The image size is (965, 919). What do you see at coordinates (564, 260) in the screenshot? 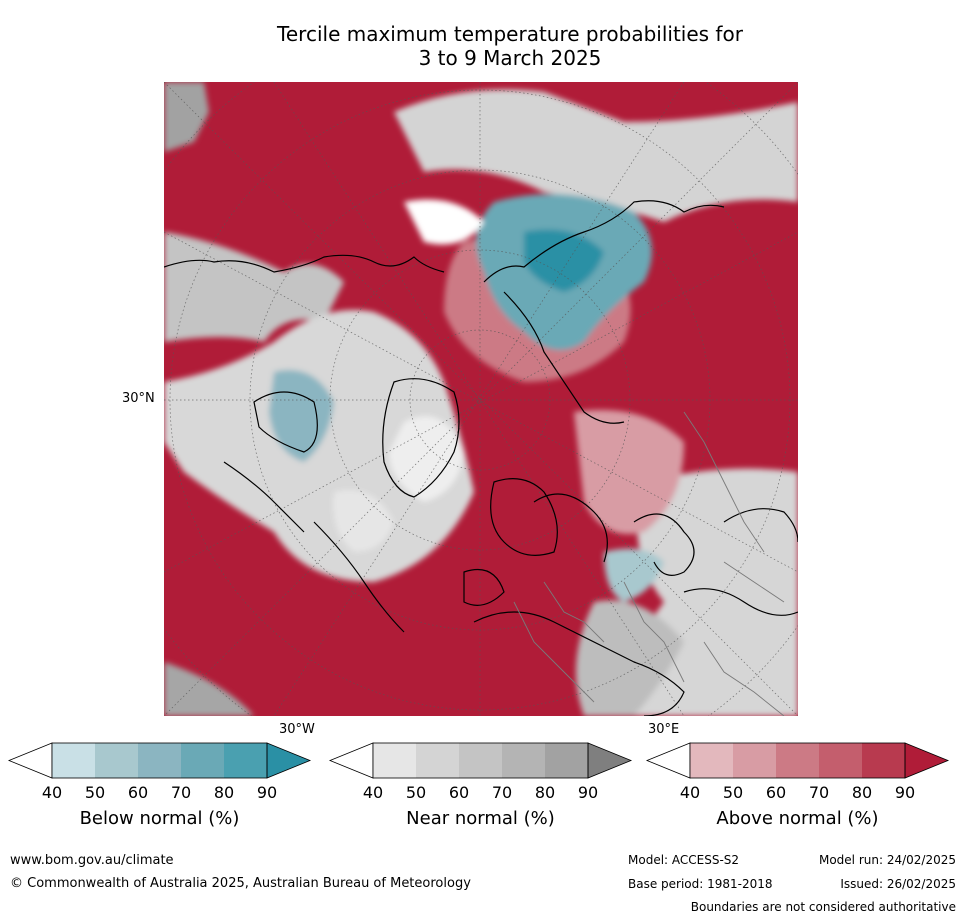
I see `below-normal-core-siberia` at bounding box center [564, 260].